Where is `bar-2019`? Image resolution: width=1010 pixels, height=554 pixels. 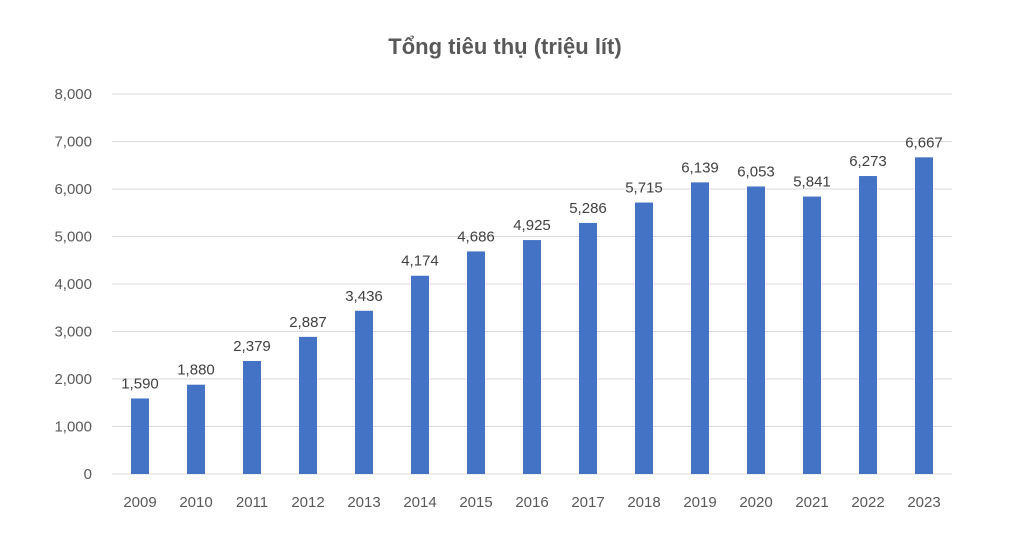
bar-2019 is located at coordinates (700, 328).